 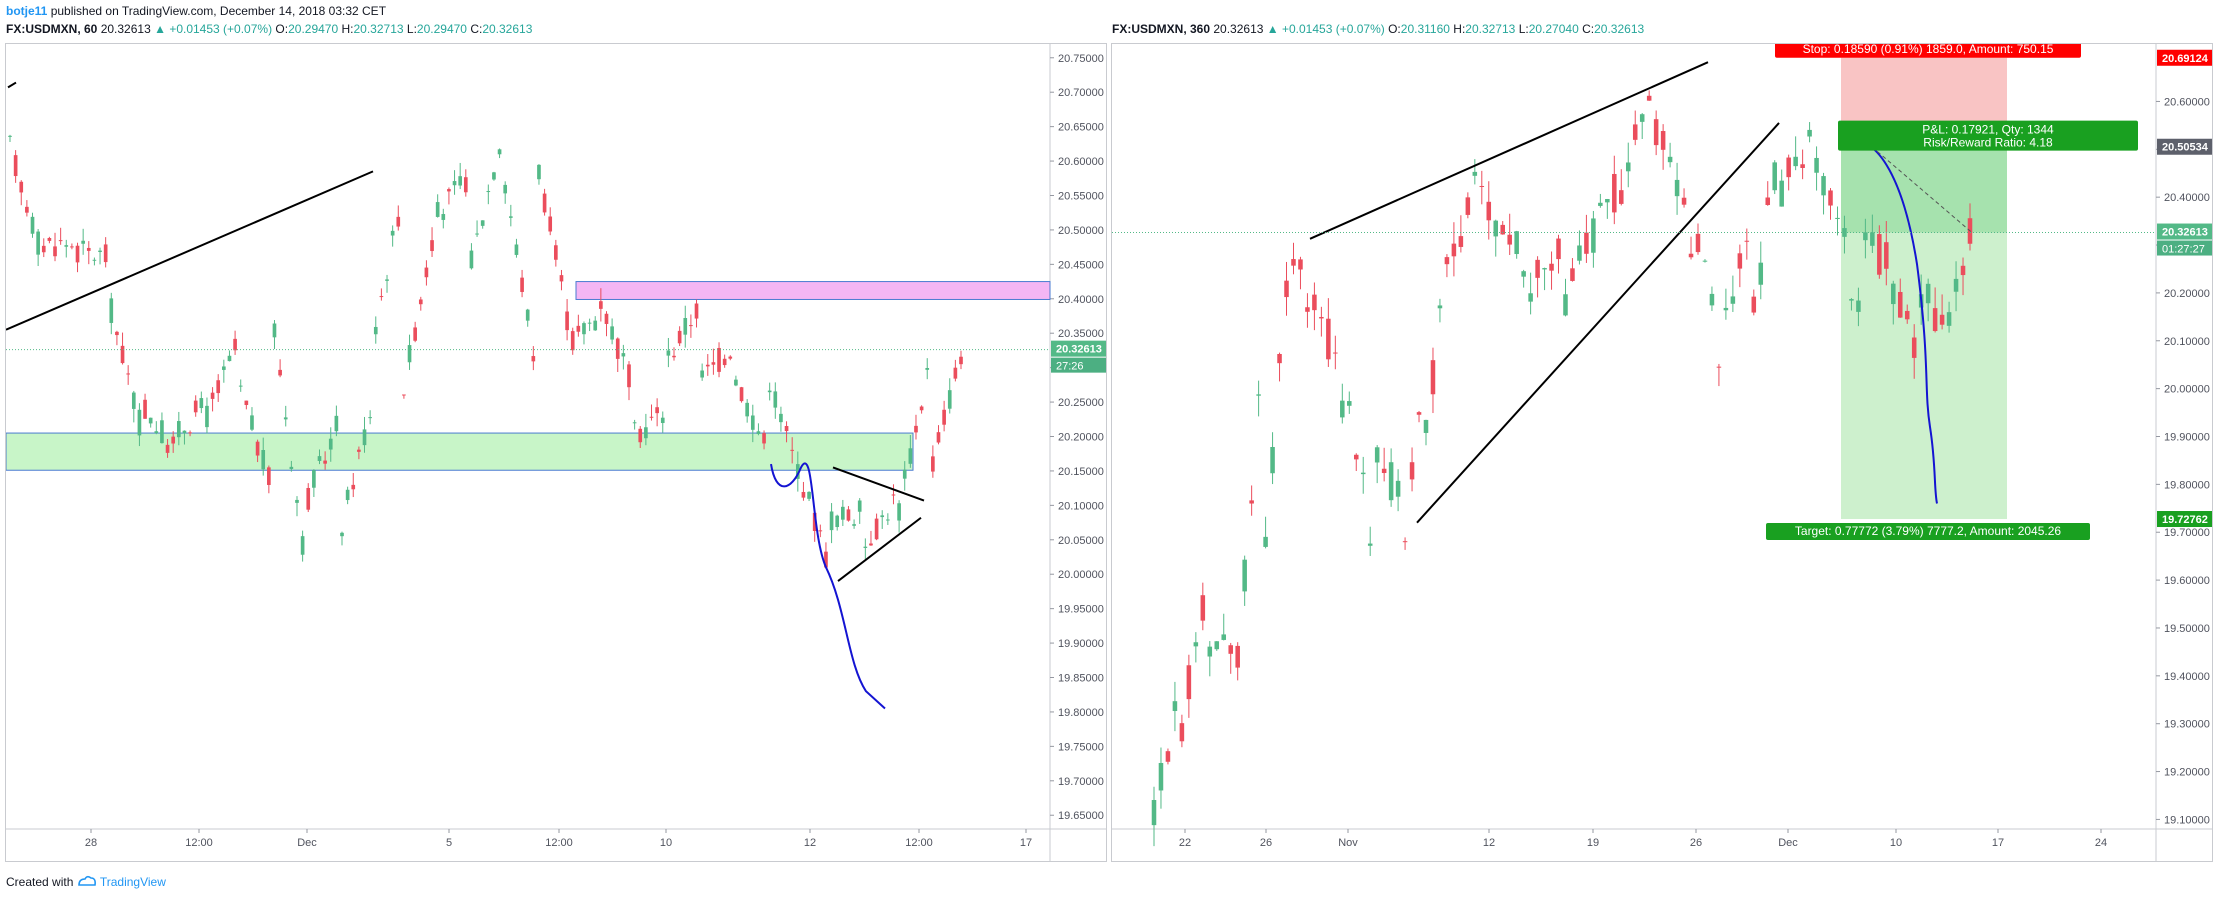 I want to click on y-tick-label: 20.20000, so click(x=1081, y=438).